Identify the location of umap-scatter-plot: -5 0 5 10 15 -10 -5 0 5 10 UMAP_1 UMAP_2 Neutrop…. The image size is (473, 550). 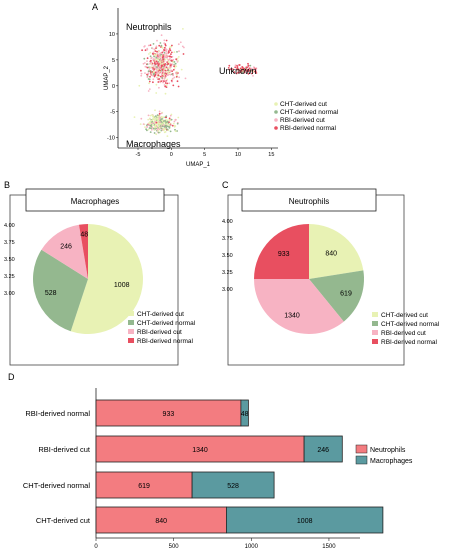
(221, 88).